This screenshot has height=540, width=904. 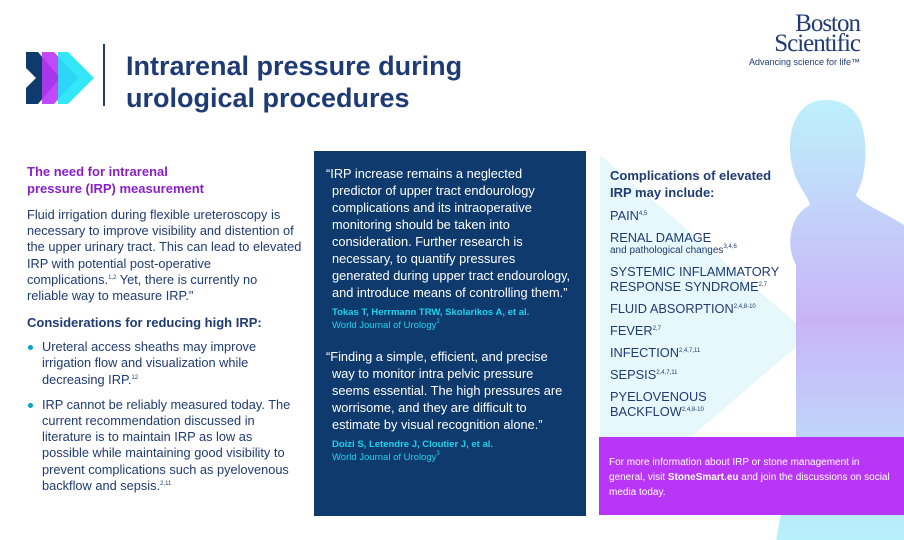 I want to click on quote-journal: World Journal of Urology3, so click(x=452, y=457).